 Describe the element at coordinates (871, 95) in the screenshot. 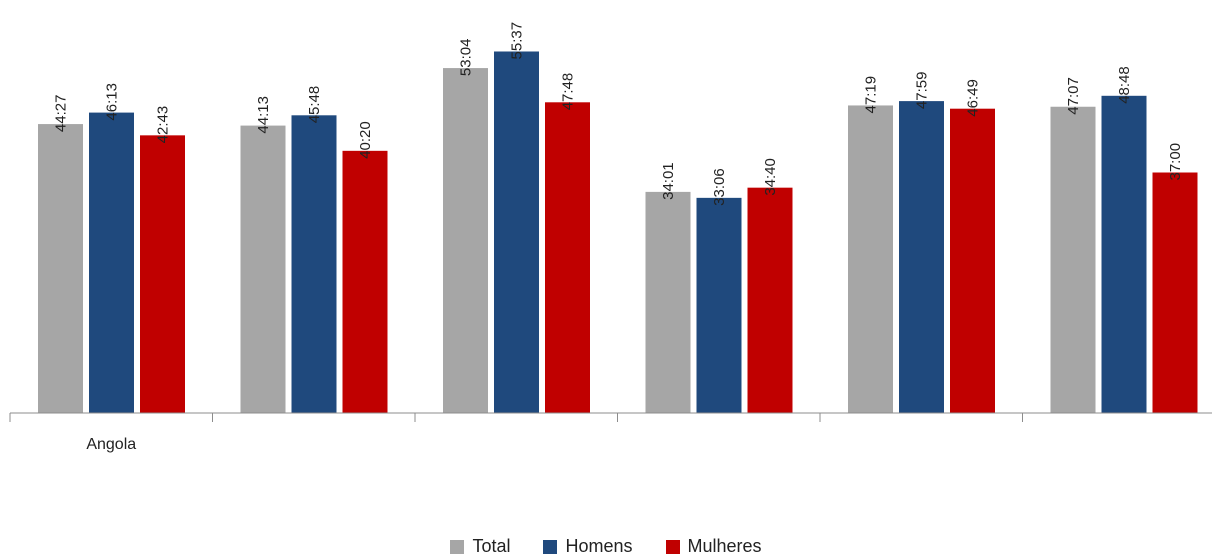

I see `value-label-total-4: 47:19` at that location.